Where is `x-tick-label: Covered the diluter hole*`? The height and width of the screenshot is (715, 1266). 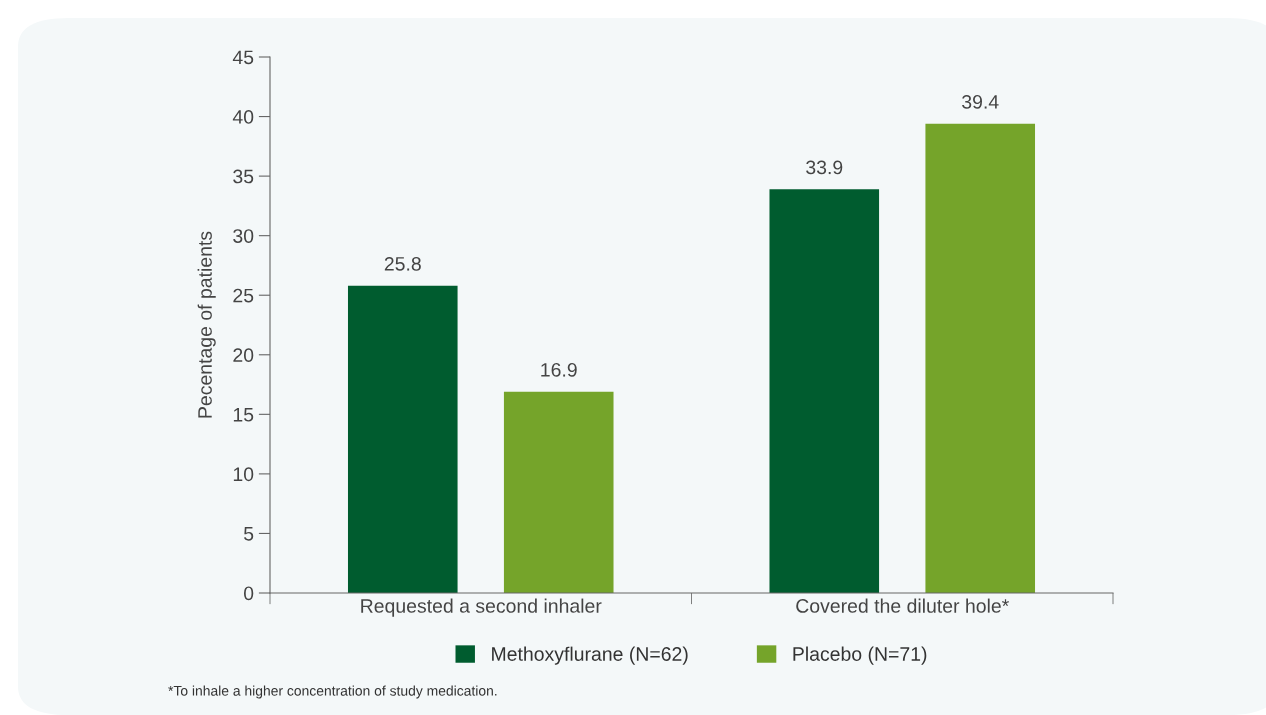
x-tick-label: Covered the diluter hole* is located at coordinates (902, 605).